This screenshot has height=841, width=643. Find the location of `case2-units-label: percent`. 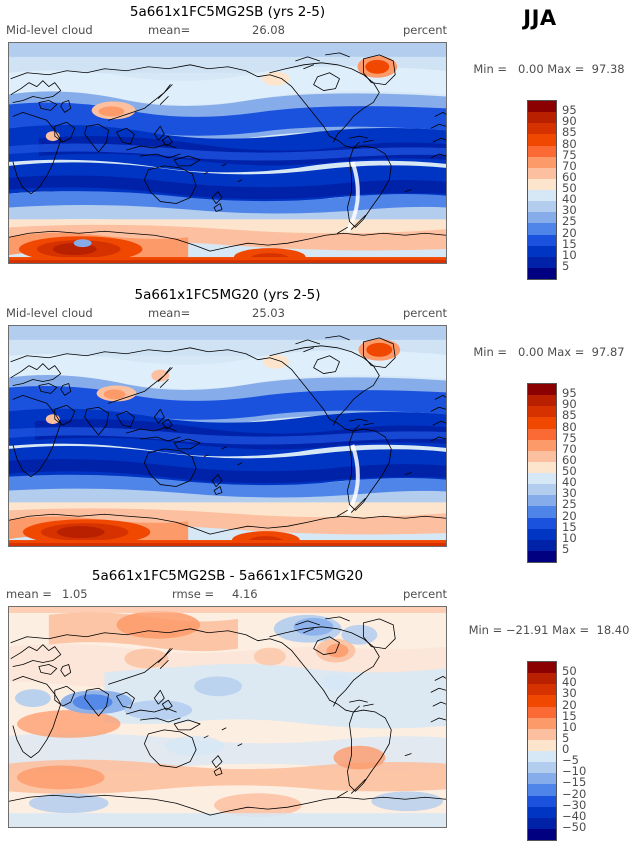

case2-units-label: percent is located at coordinates (424, 313).